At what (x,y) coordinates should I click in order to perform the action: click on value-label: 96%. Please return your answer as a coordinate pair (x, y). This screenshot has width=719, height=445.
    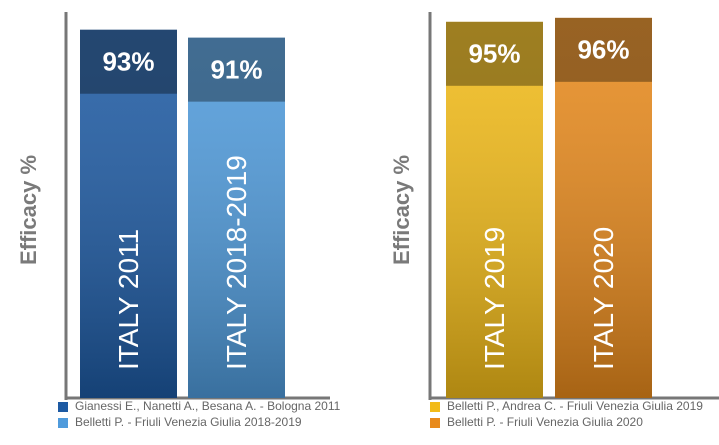
    Looking at the image, I should click on (603, 50).